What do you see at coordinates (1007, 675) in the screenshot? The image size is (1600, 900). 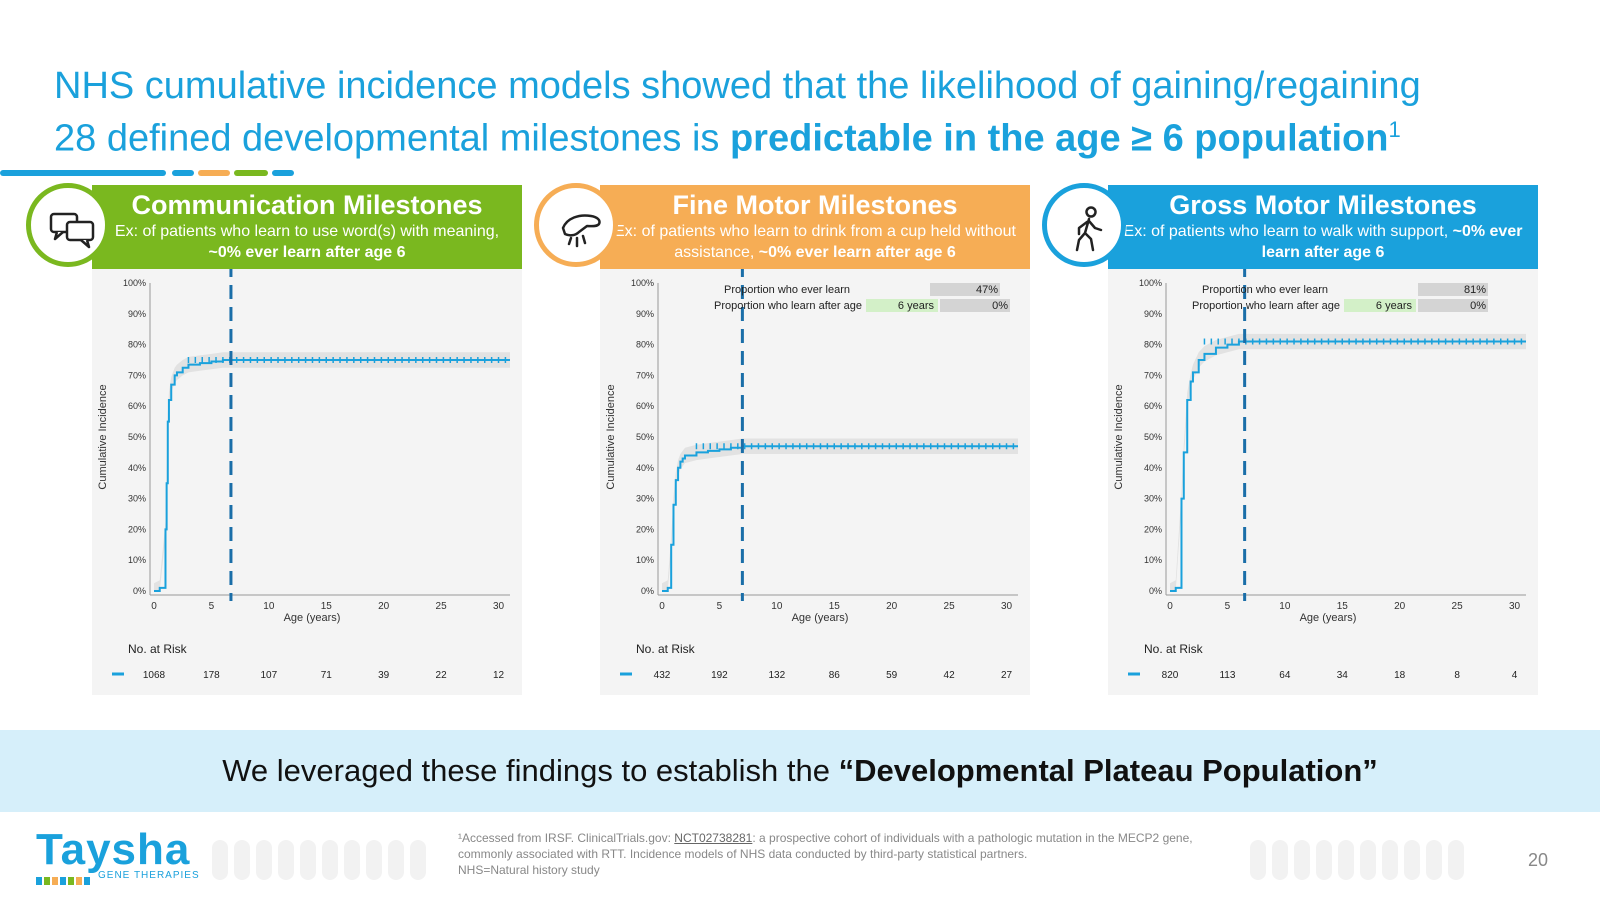 I see `risk-value: 27` at bounding box center [1007, 675].